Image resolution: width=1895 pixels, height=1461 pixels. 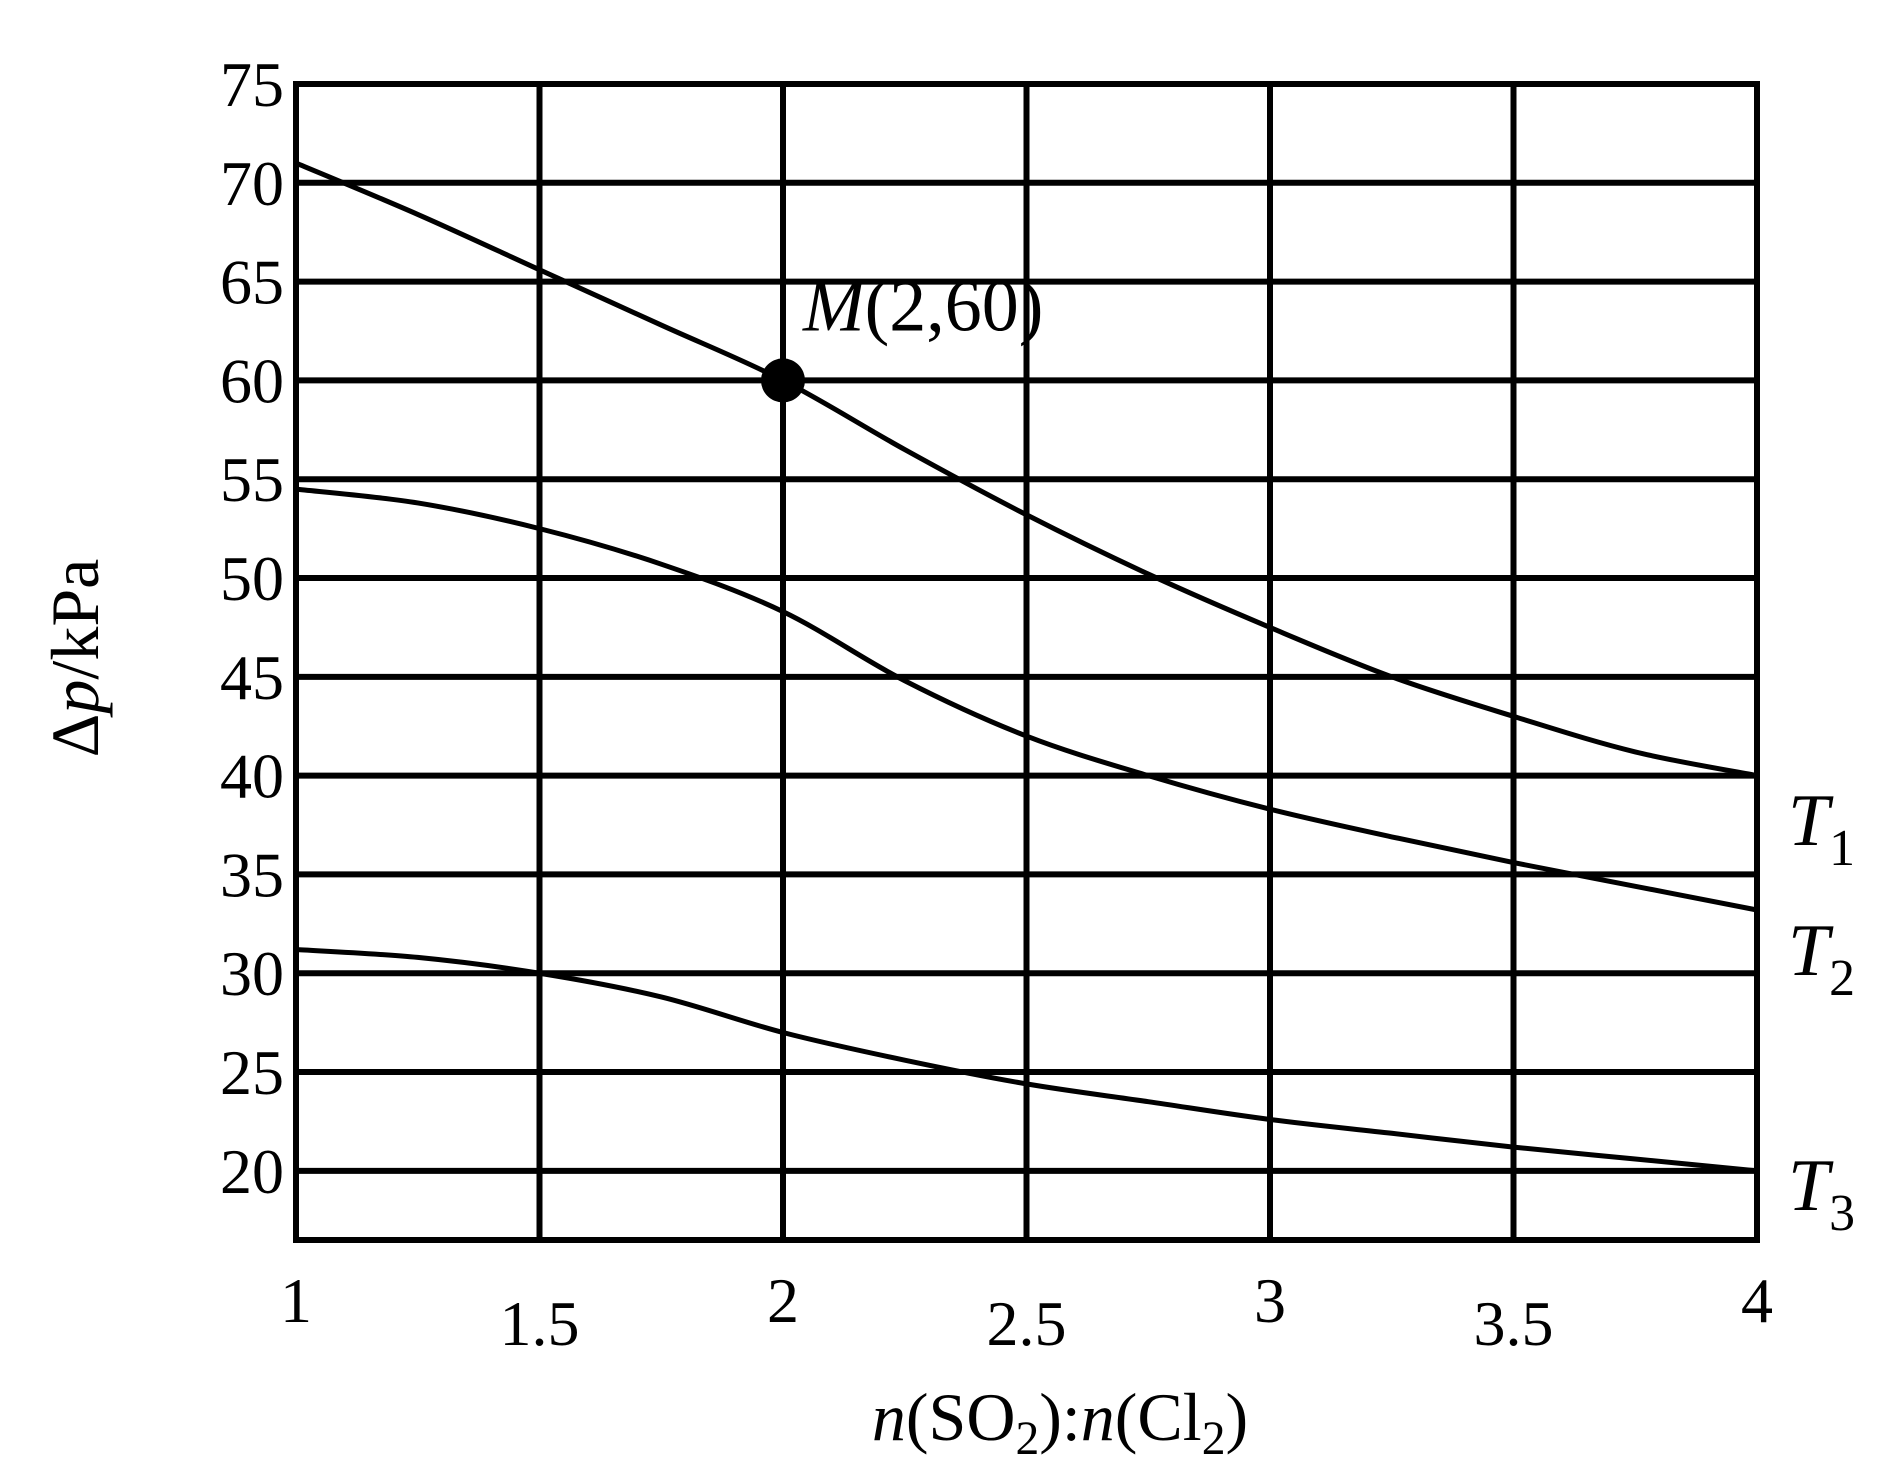 I want to click on annotation-m: M(2,60), so click(x=902, y=334).